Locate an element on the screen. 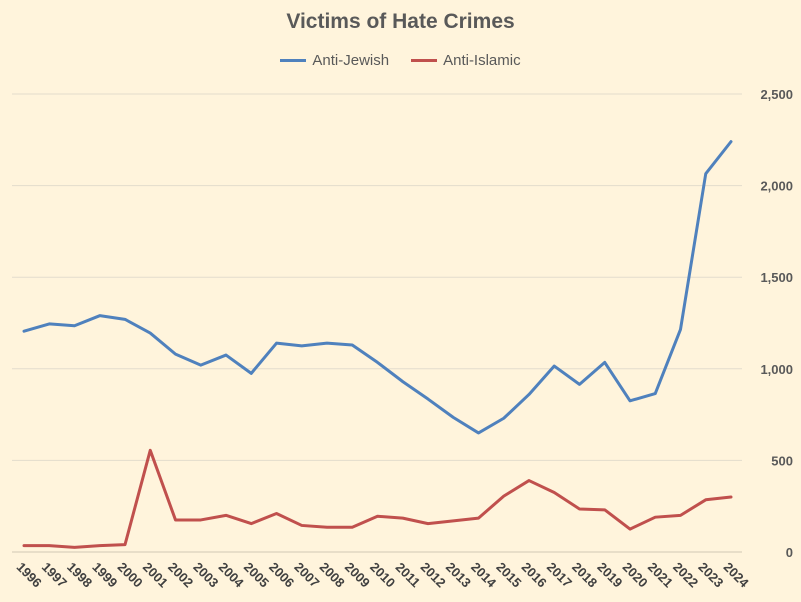 The width and height of the screenshot is (801, 602). legend: Anti-Jewish Anti-Islamic is located at coordinates (400, 60).